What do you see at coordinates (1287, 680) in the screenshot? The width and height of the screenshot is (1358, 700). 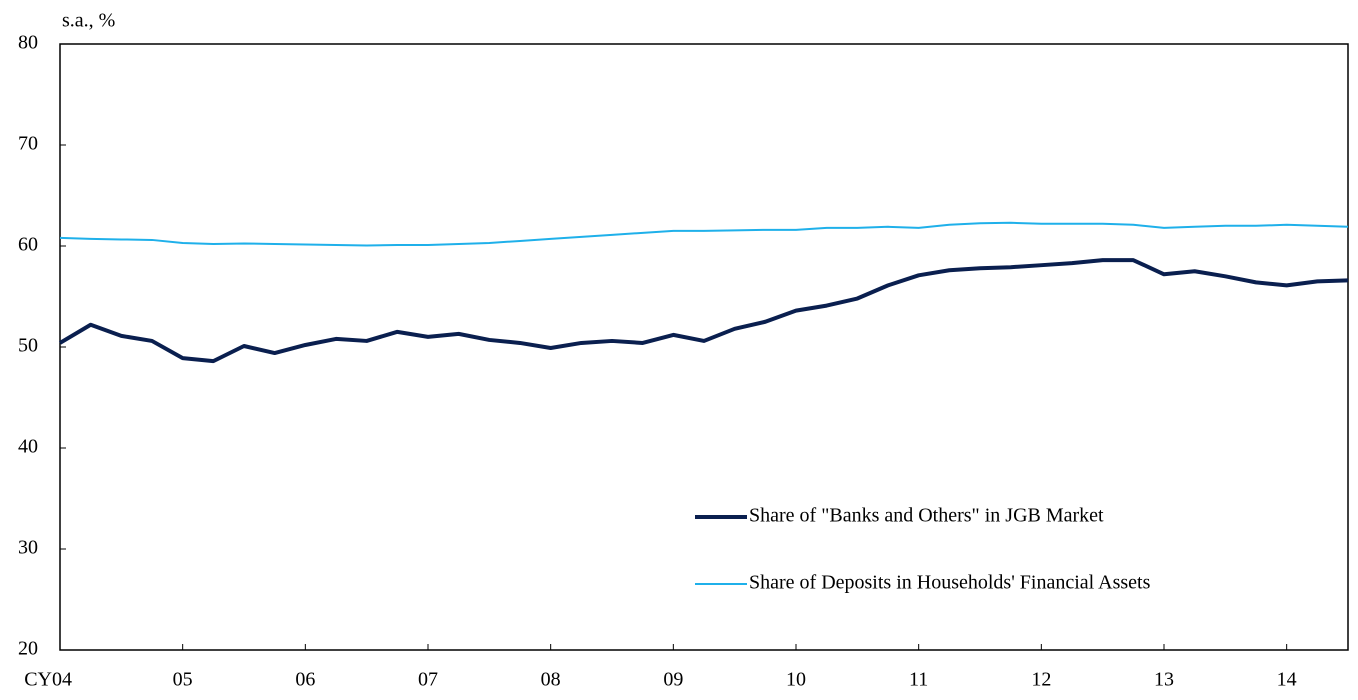 I see `x-tick-label: 14` at bounding box center [1287, 680].